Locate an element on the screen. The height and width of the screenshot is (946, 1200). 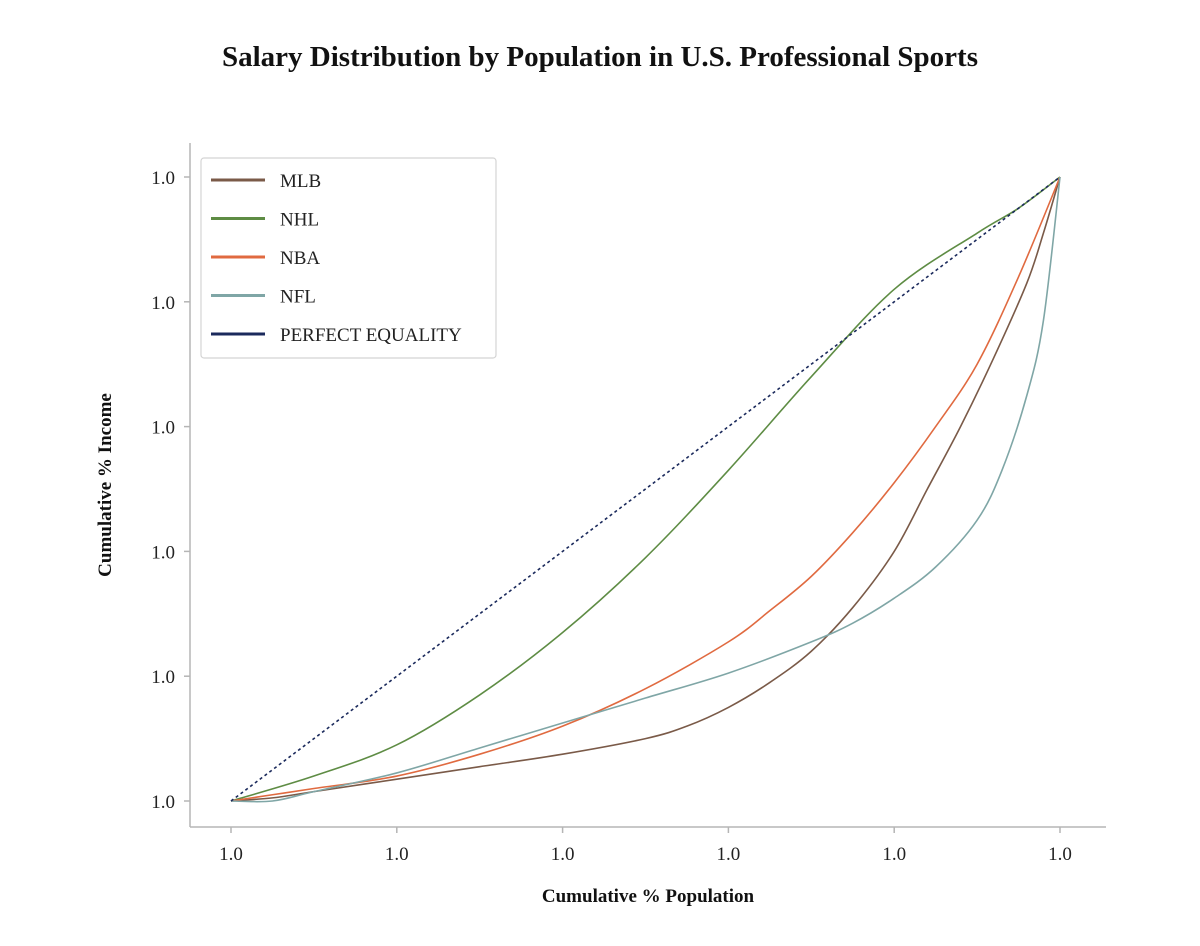
legend-label-mlb: MLB is located at coordinates (300, 181).